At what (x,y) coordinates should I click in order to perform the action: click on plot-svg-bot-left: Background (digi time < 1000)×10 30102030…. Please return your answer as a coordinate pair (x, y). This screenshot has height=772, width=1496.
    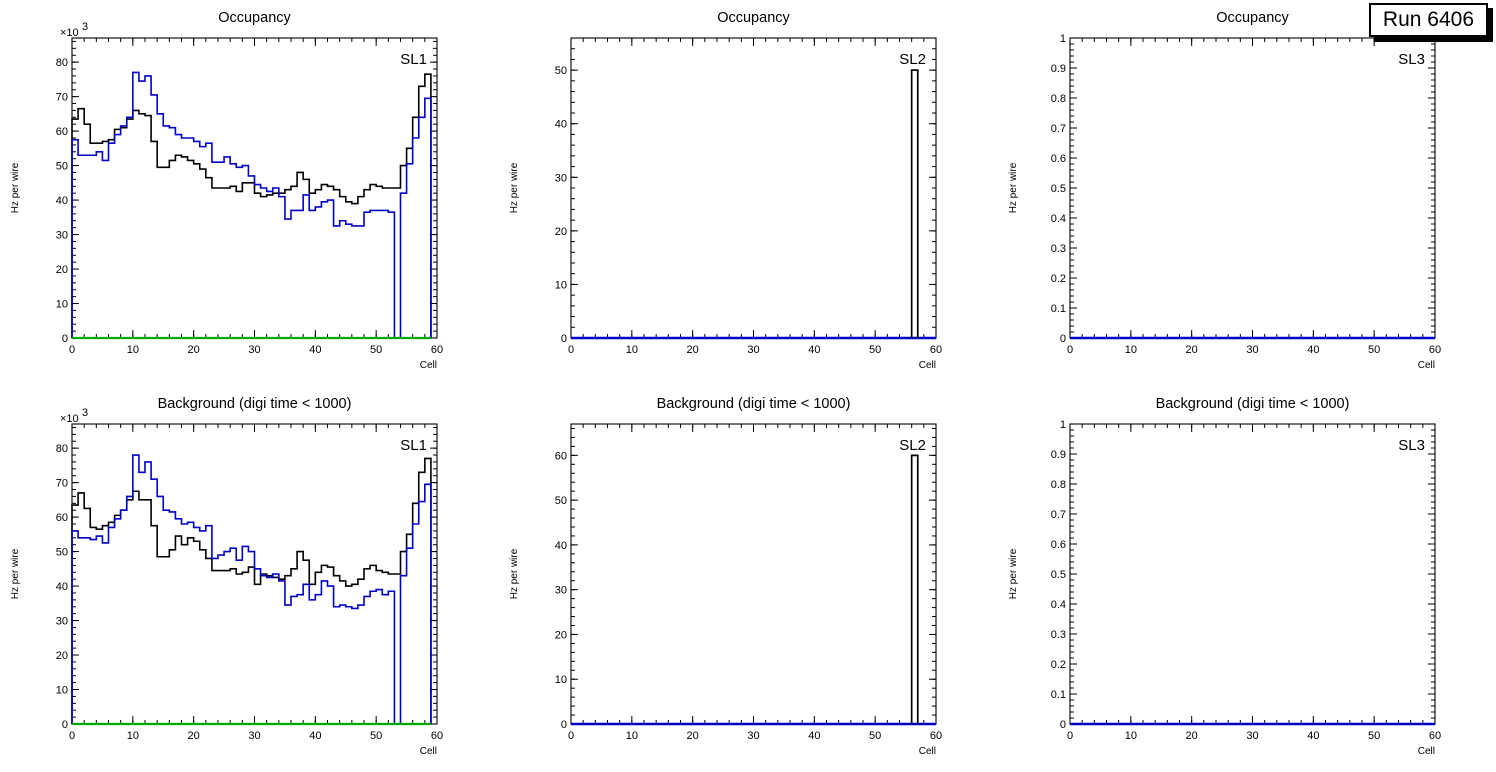
    Looking at the image, I should click on (226, 576).